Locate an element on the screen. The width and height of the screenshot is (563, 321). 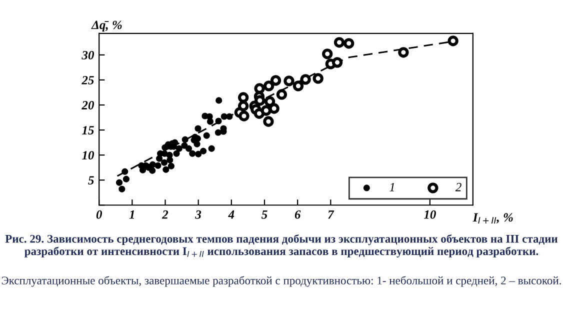
text: Рис. 29. Зависимость среднегодовых темпов падения добычи из эксплуатационных объектов на III стадии разработки от интенсивности I$_{I+II}$ использования запасов в предшествующий период разработки. is located at coordinates (281, 246).